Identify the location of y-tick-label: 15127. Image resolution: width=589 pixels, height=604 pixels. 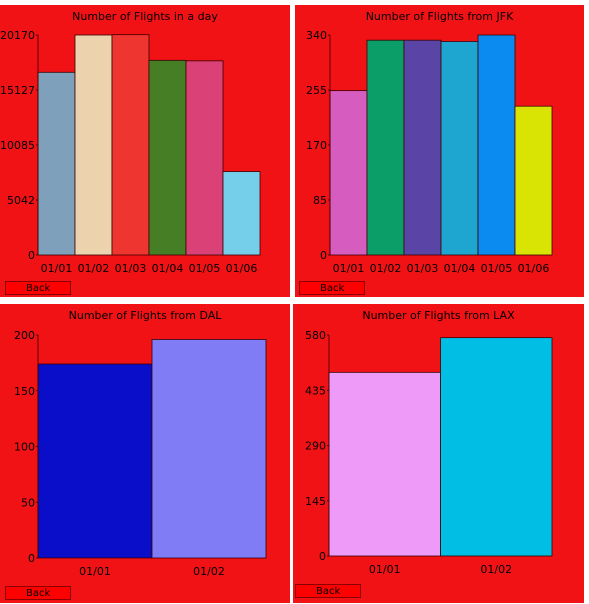
(17, 90).